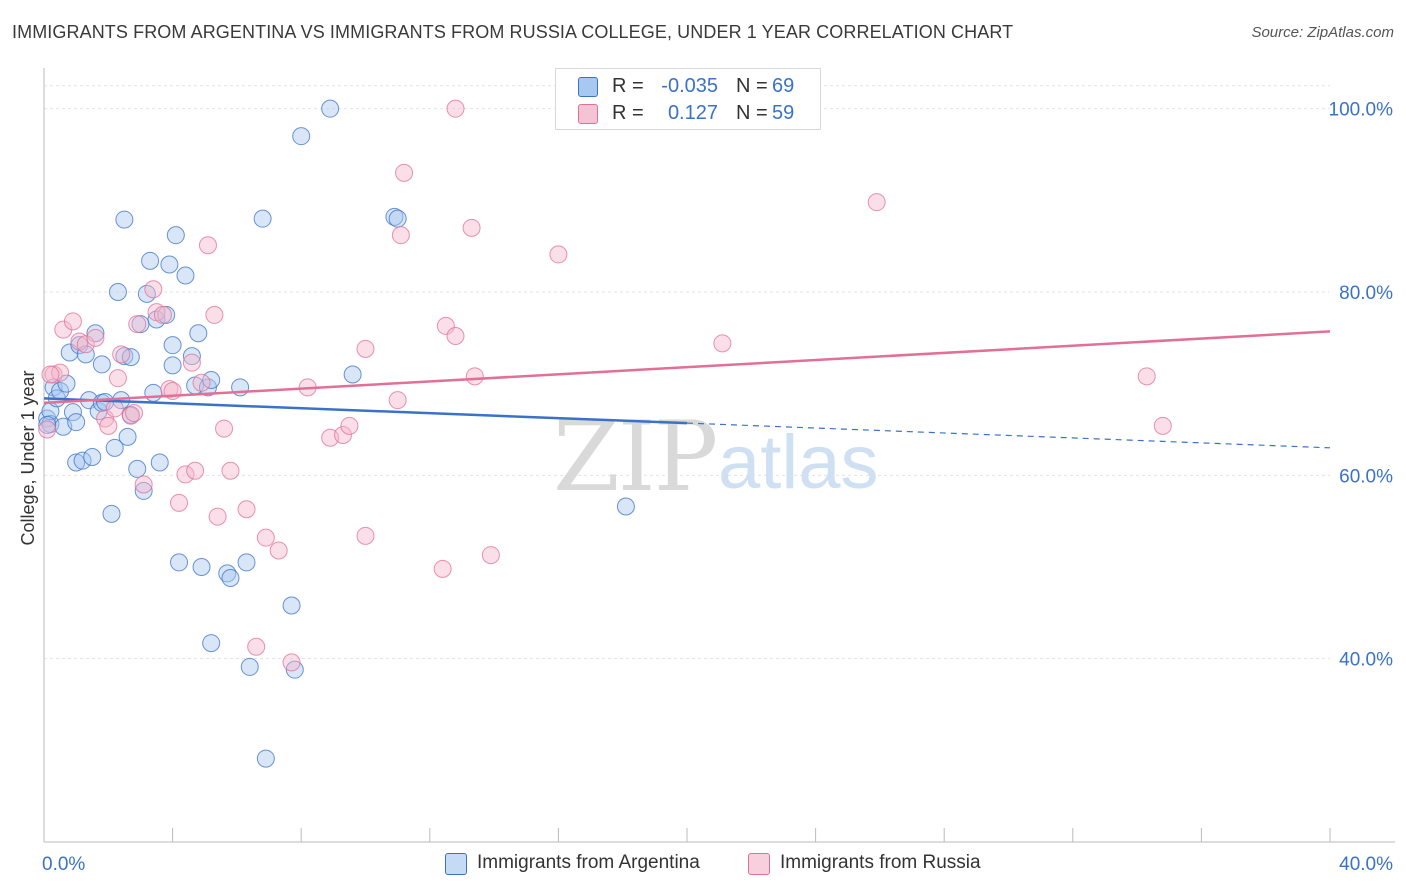 The image size is (1406, 892). I want to click on argentina-trend-line, so click(365, 411).